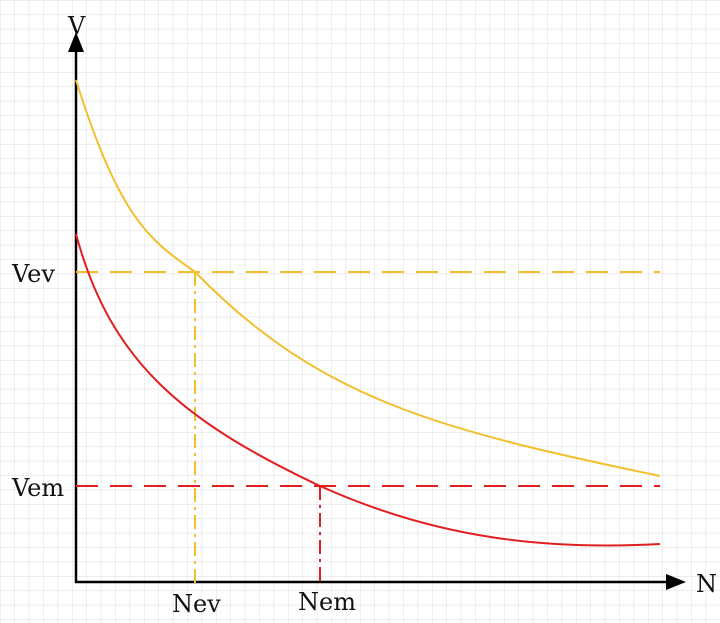 The image size is (720, 623). Describe the element at coordinates (37, 488) in the screenshot. I see `vem-label: Vem` at that location.